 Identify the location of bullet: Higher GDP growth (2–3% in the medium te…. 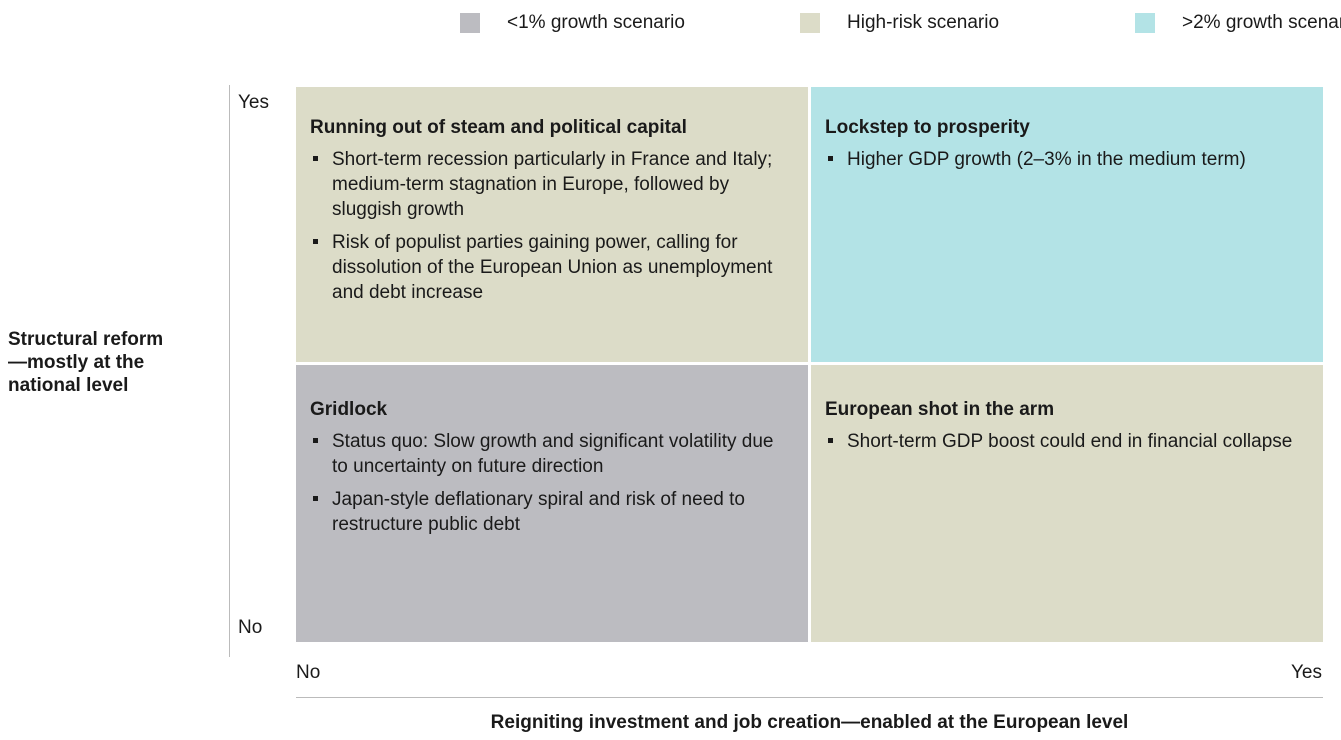
(1060, 159).